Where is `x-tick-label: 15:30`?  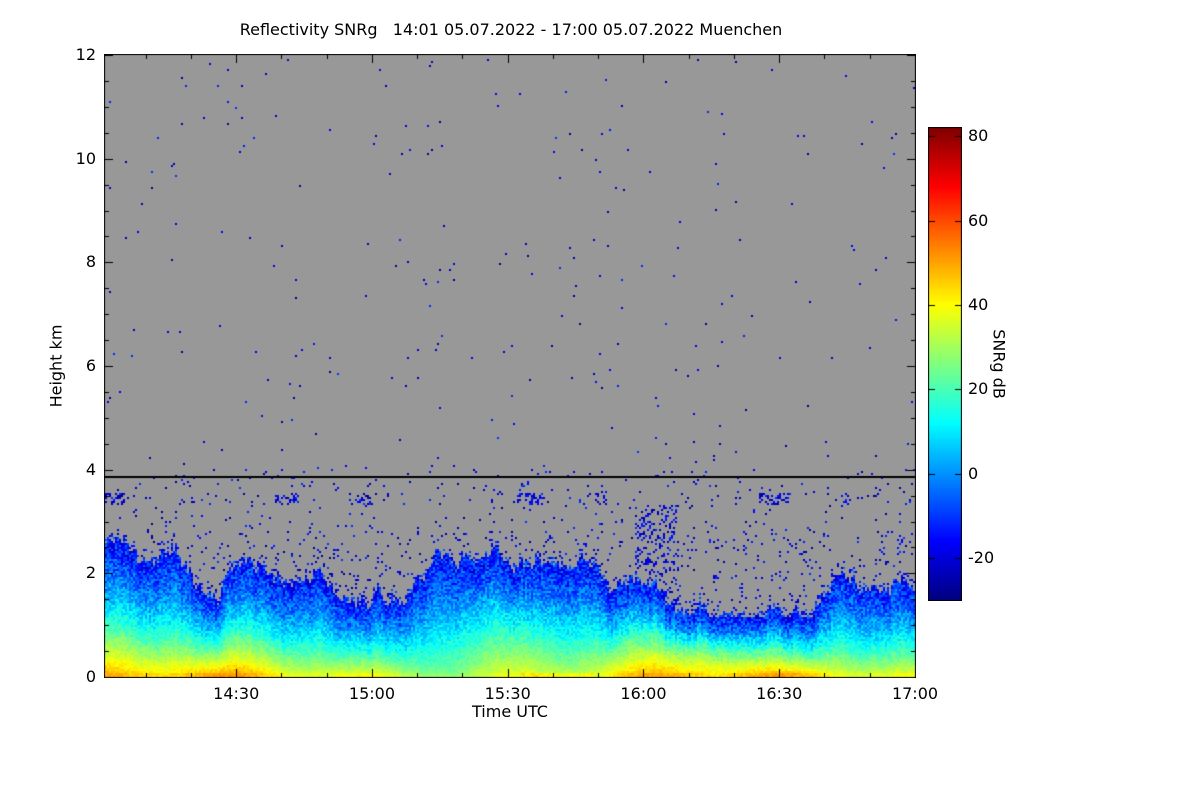
x-tick-label: 15:30 is located at coordinates (507, 693).